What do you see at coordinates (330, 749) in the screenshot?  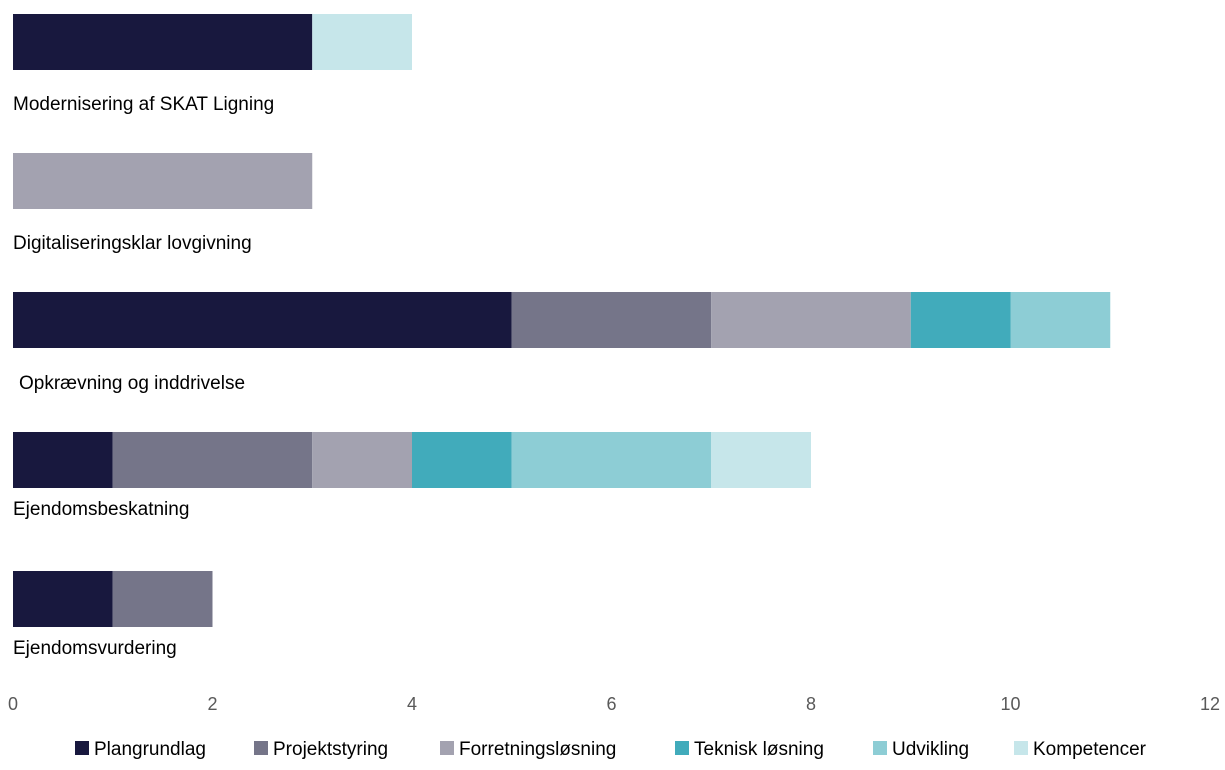 I see `legend-label-projektstyring: Projektstyring` at bounding box center [330, 749].